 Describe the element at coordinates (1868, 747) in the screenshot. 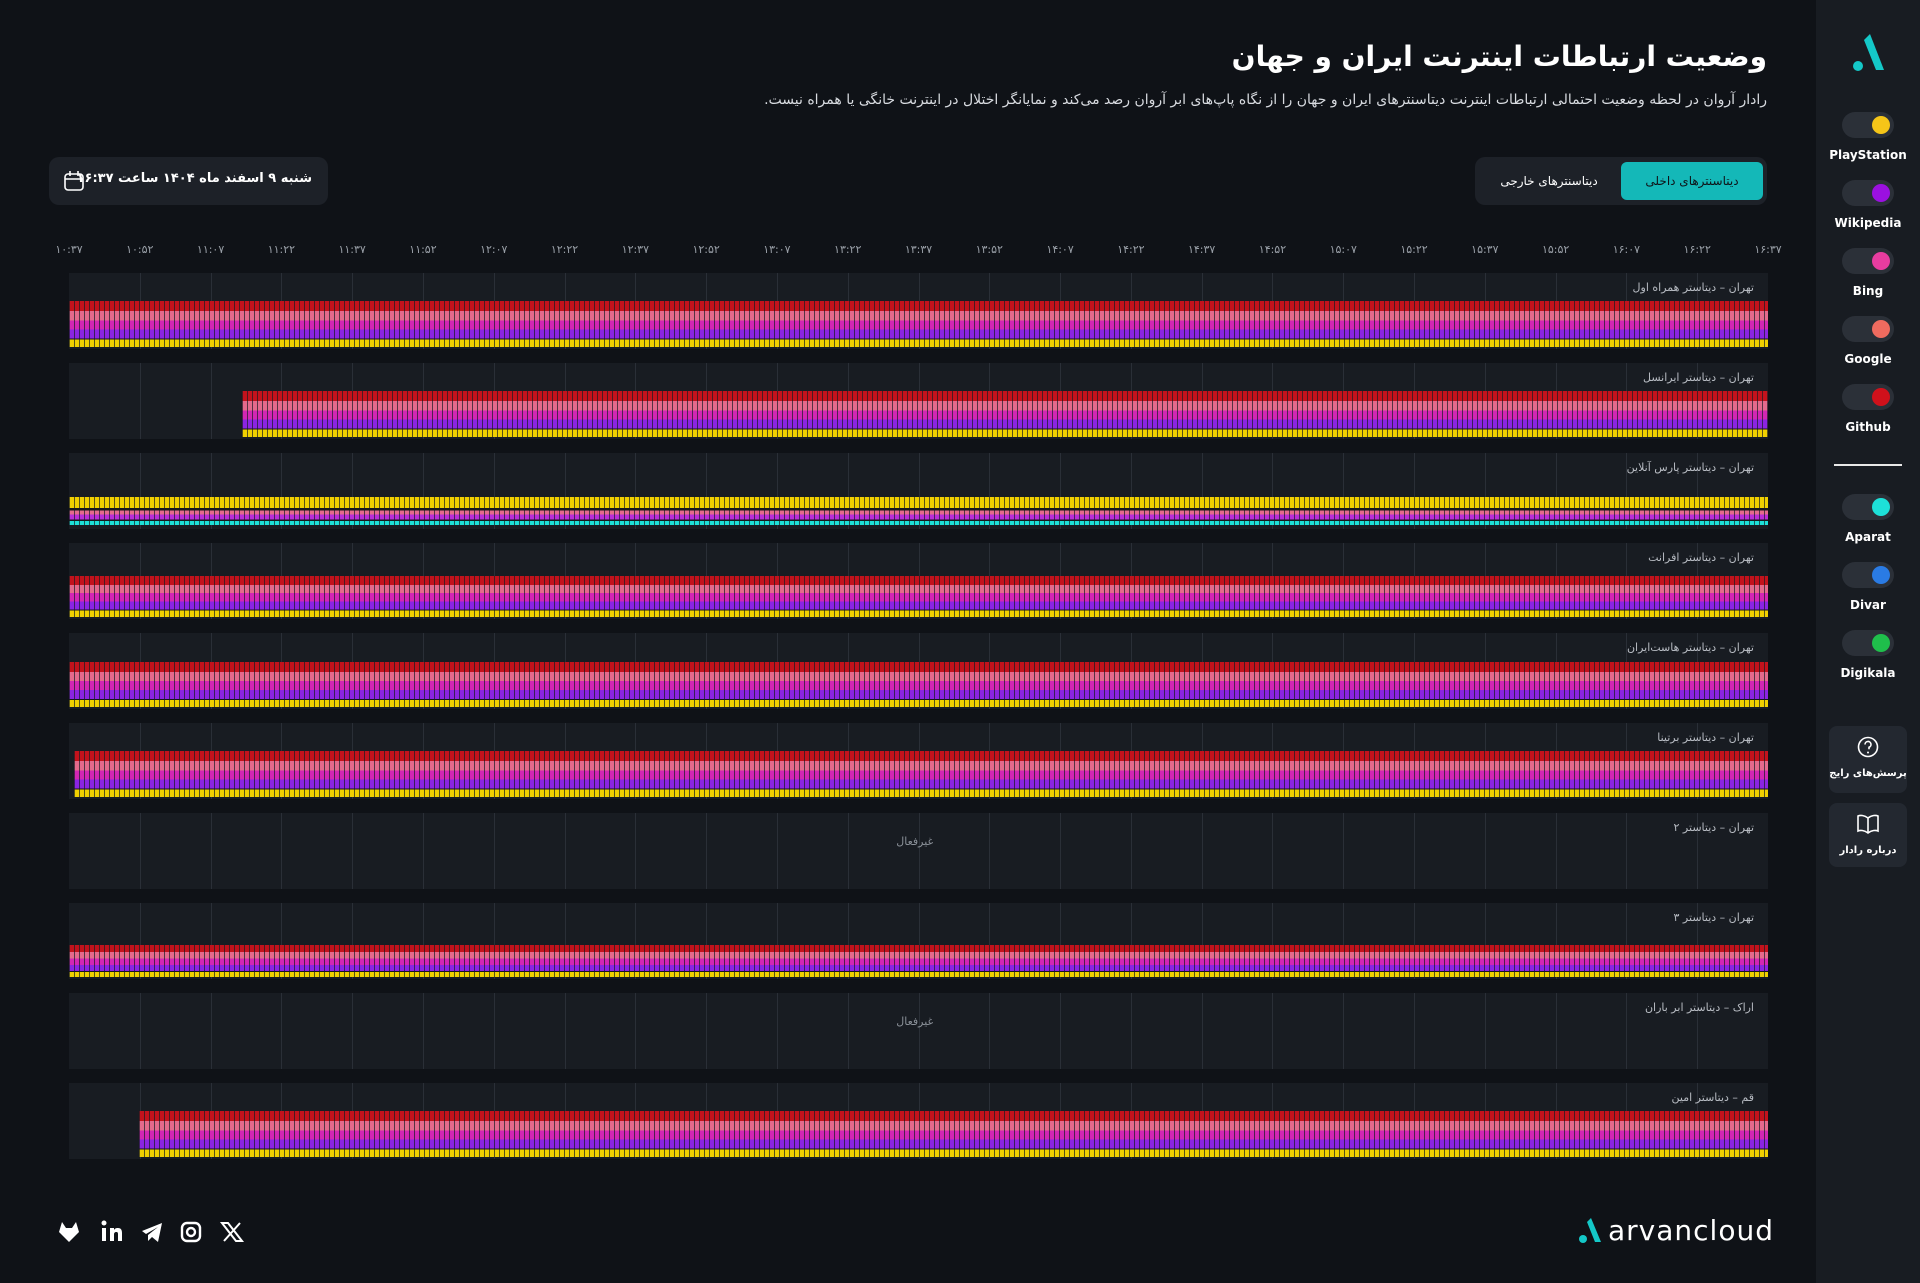

I see `faq-icon` at that location.